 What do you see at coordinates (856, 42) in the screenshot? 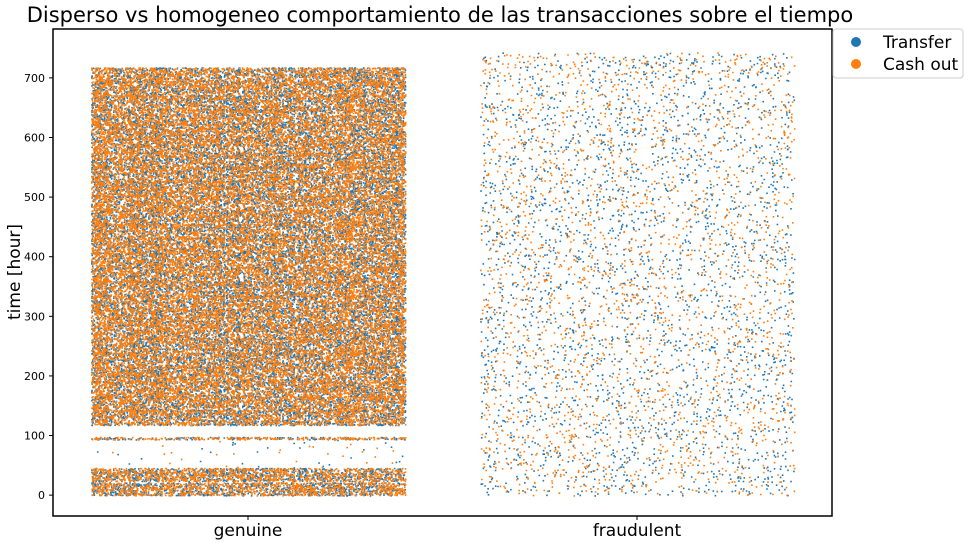
I see `legend-marker-transfer` at bounding box center [856, 42].